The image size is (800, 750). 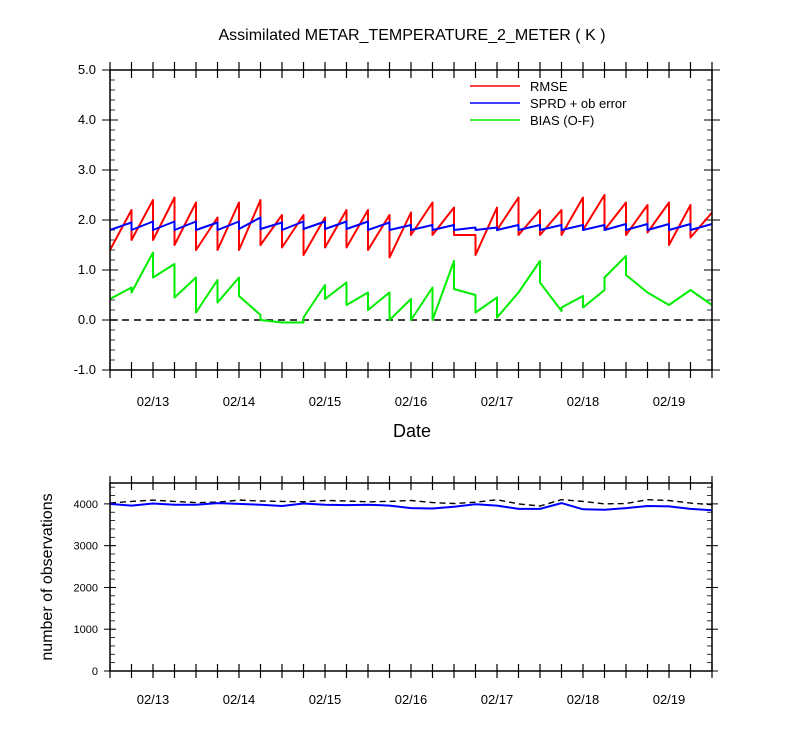 What do you see at coordinates (562, 120) in the screenshot?
I see `legend-label: BIAS (O-F)` at bounding box center [562, 120].